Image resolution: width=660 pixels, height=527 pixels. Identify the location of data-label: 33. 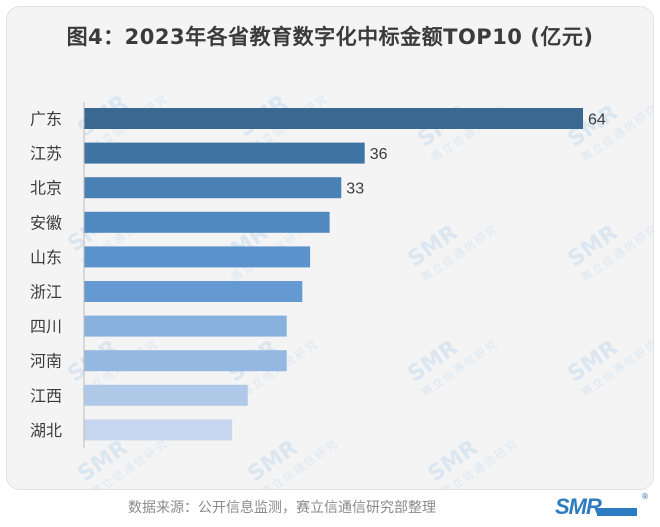
(355, 189).